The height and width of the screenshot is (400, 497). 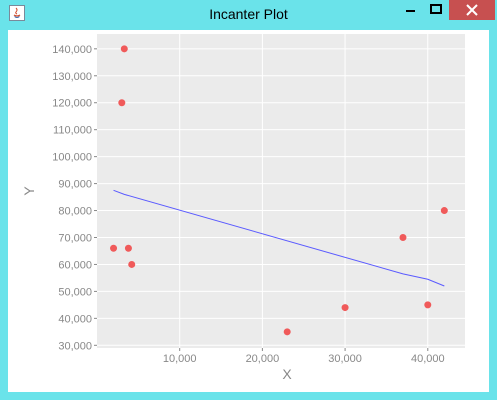 I want to click on maximize-button, so click(x=436, y=10).